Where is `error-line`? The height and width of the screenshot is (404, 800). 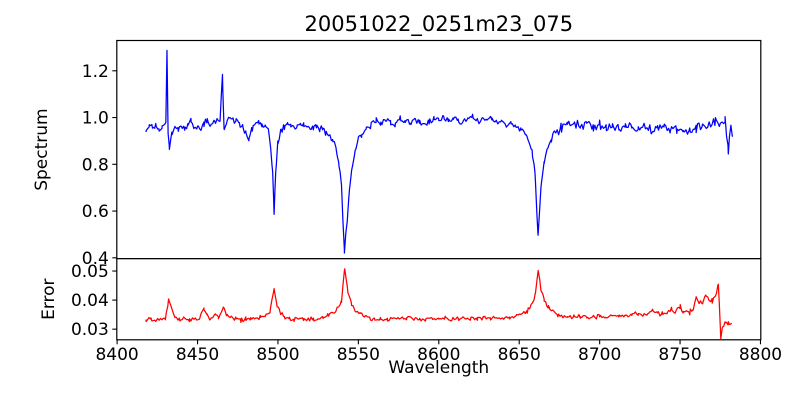 error-line is located at coordinates (439, 304).